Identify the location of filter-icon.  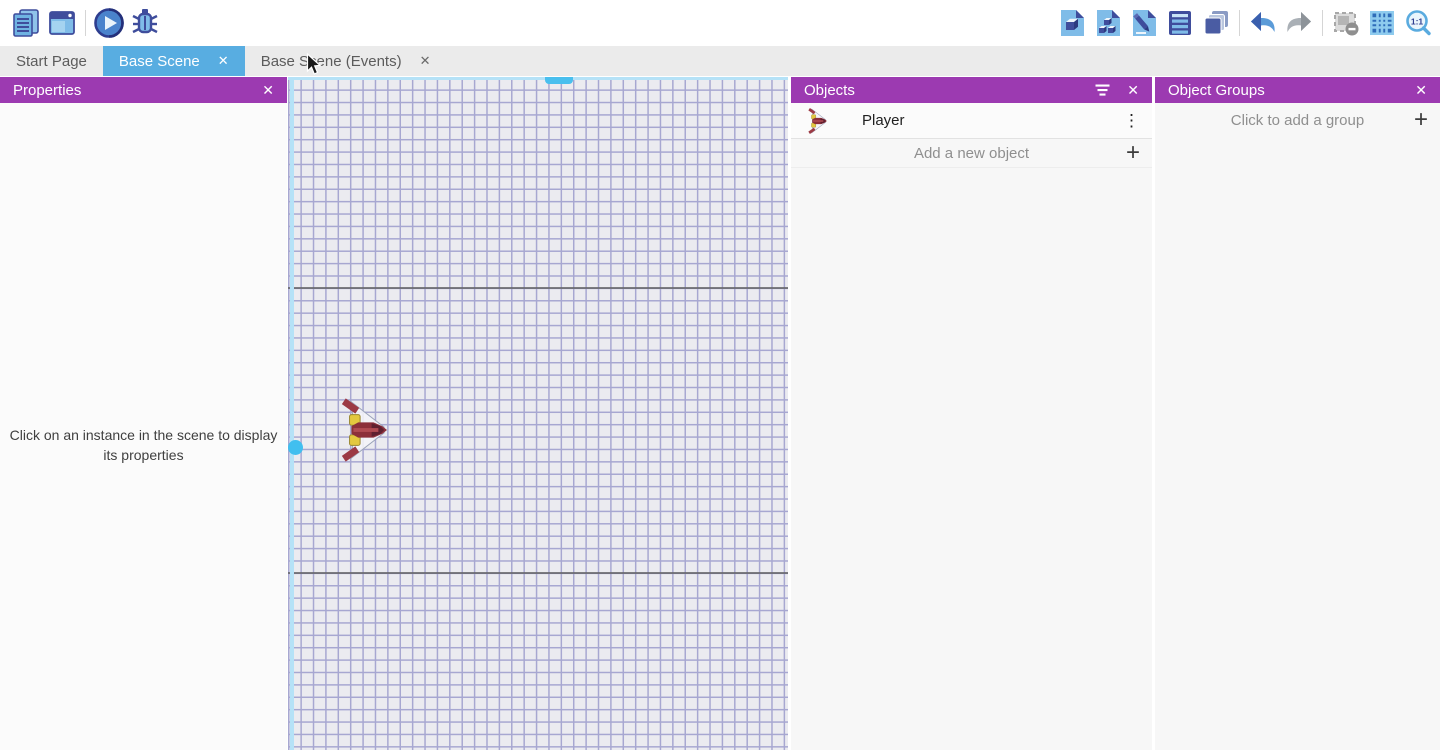
(1102, 90).